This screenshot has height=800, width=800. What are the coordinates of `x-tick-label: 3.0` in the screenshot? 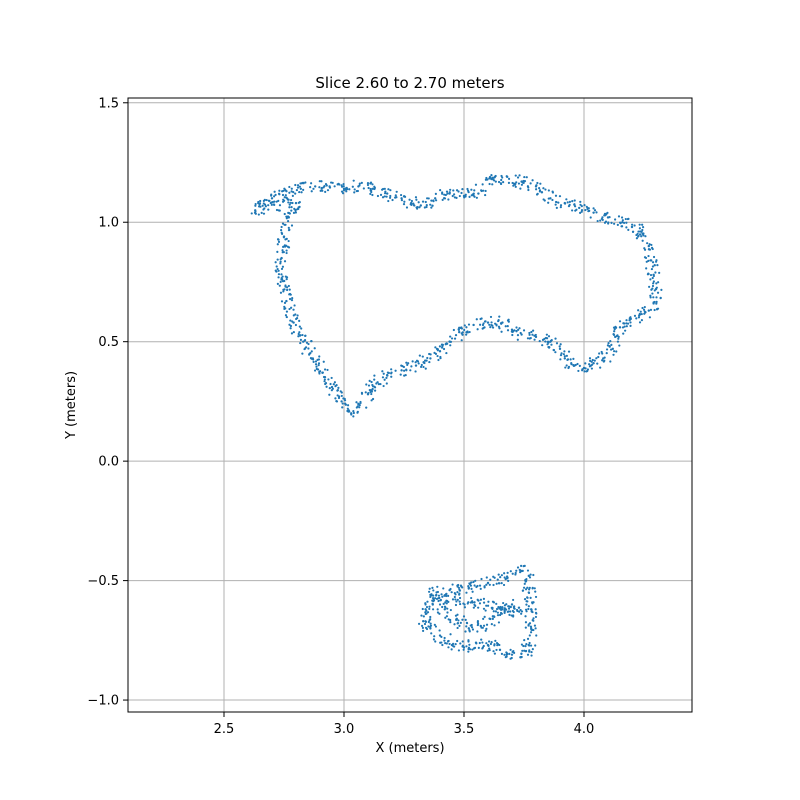 It's located at (344, 729).